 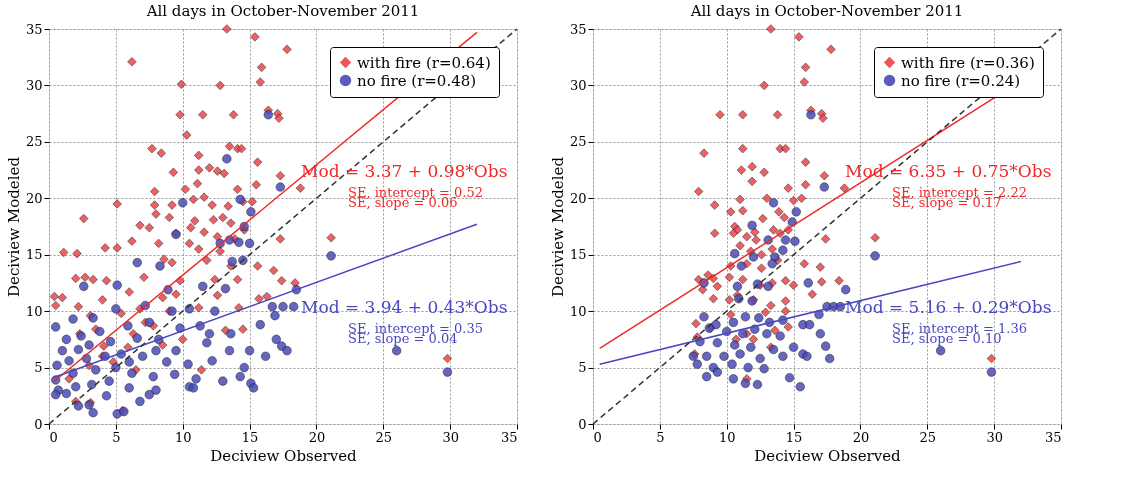 I want to click on legend-label: with fire (r=0.64), so click(x=424, y=62).